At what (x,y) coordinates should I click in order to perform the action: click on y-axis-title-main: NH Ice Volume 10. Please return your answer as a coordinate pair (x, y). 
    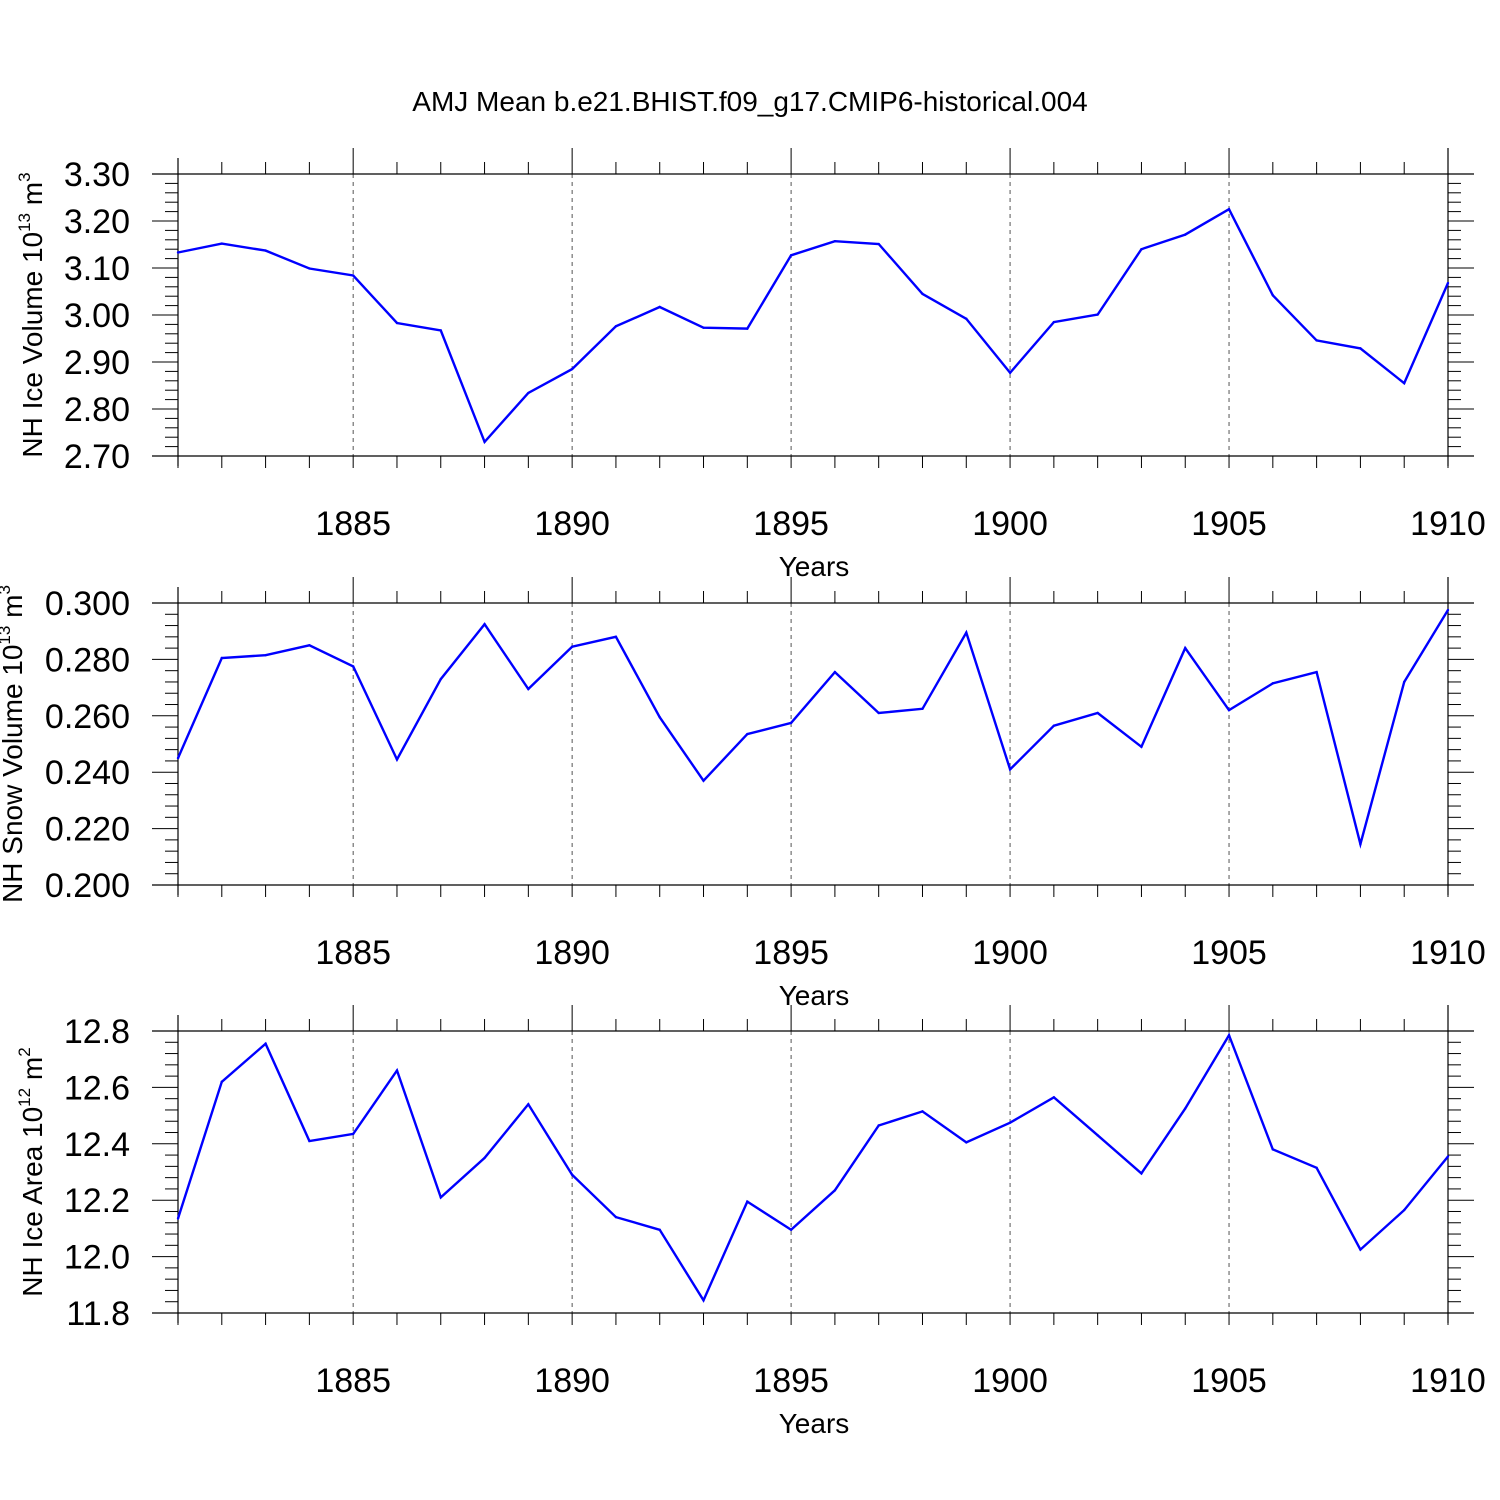
    Looking at the image, I should click on (32, 345).